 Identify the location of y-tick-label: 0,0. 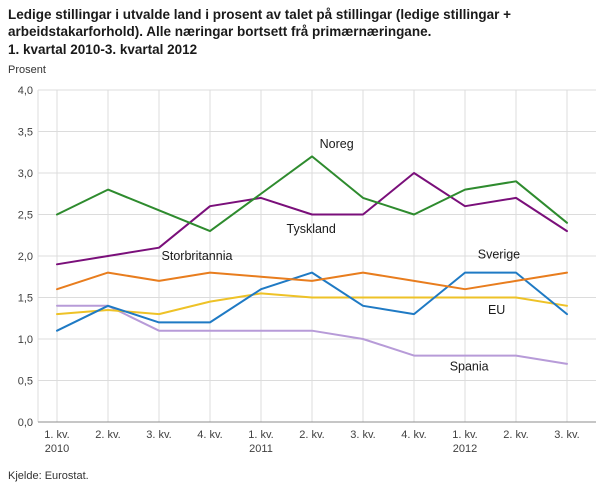
(25, 423).